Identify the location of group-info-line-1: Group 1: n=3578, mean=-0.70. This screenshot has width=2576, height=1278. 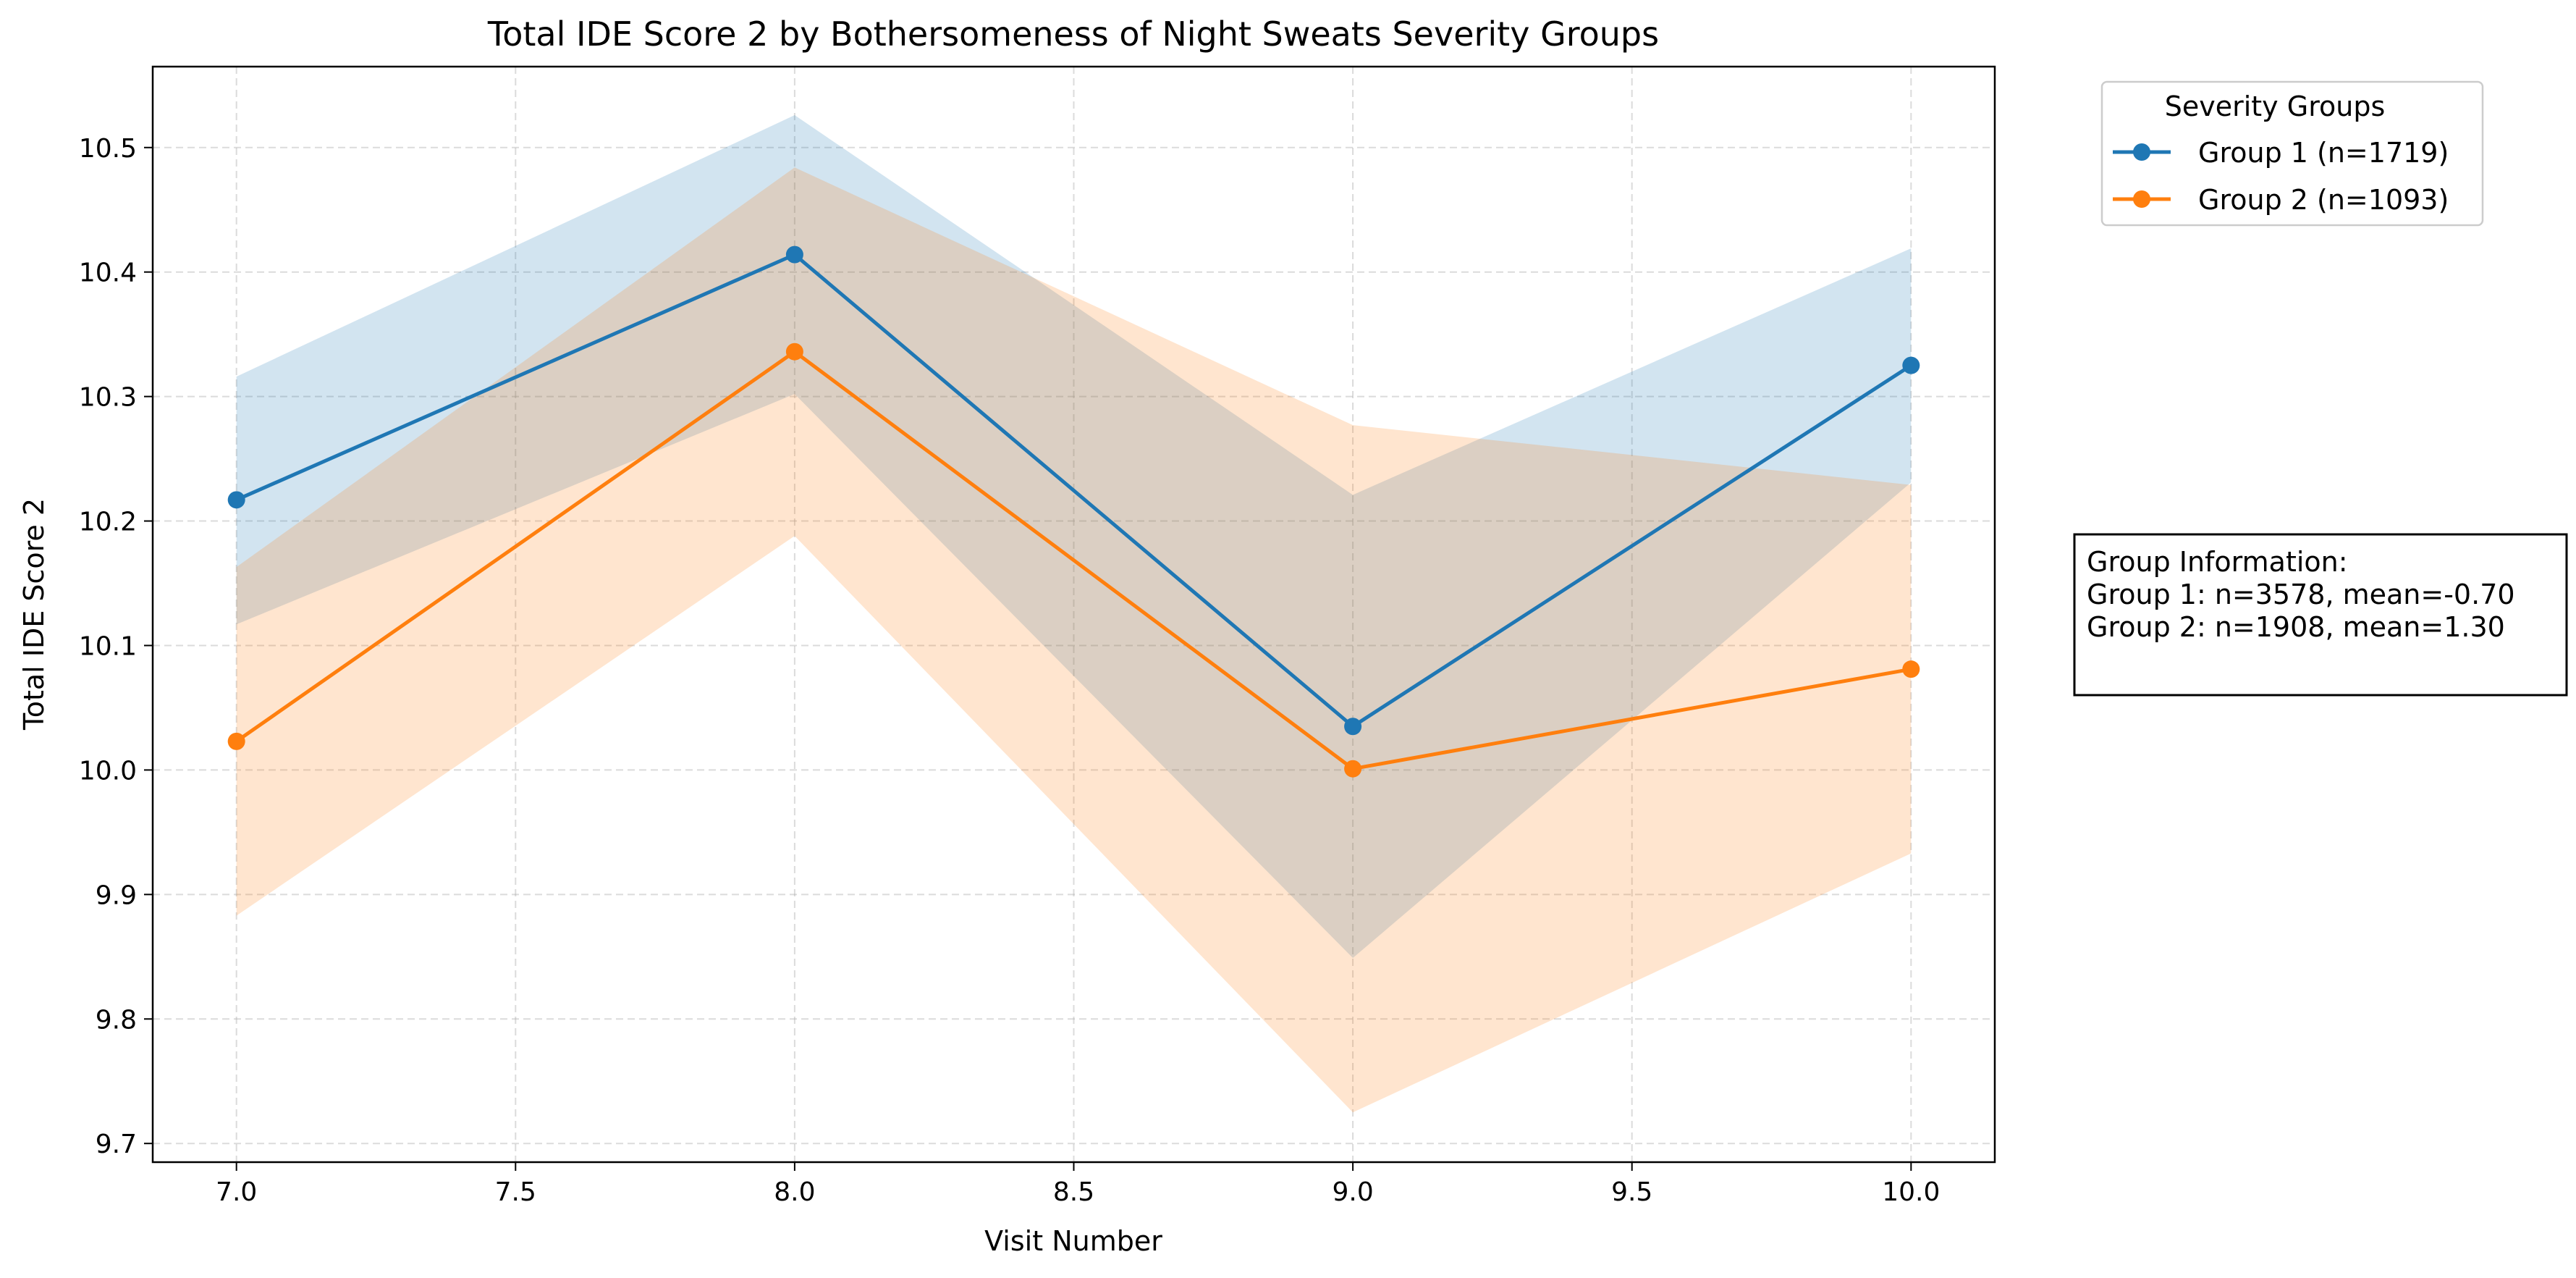
(2301, 594).